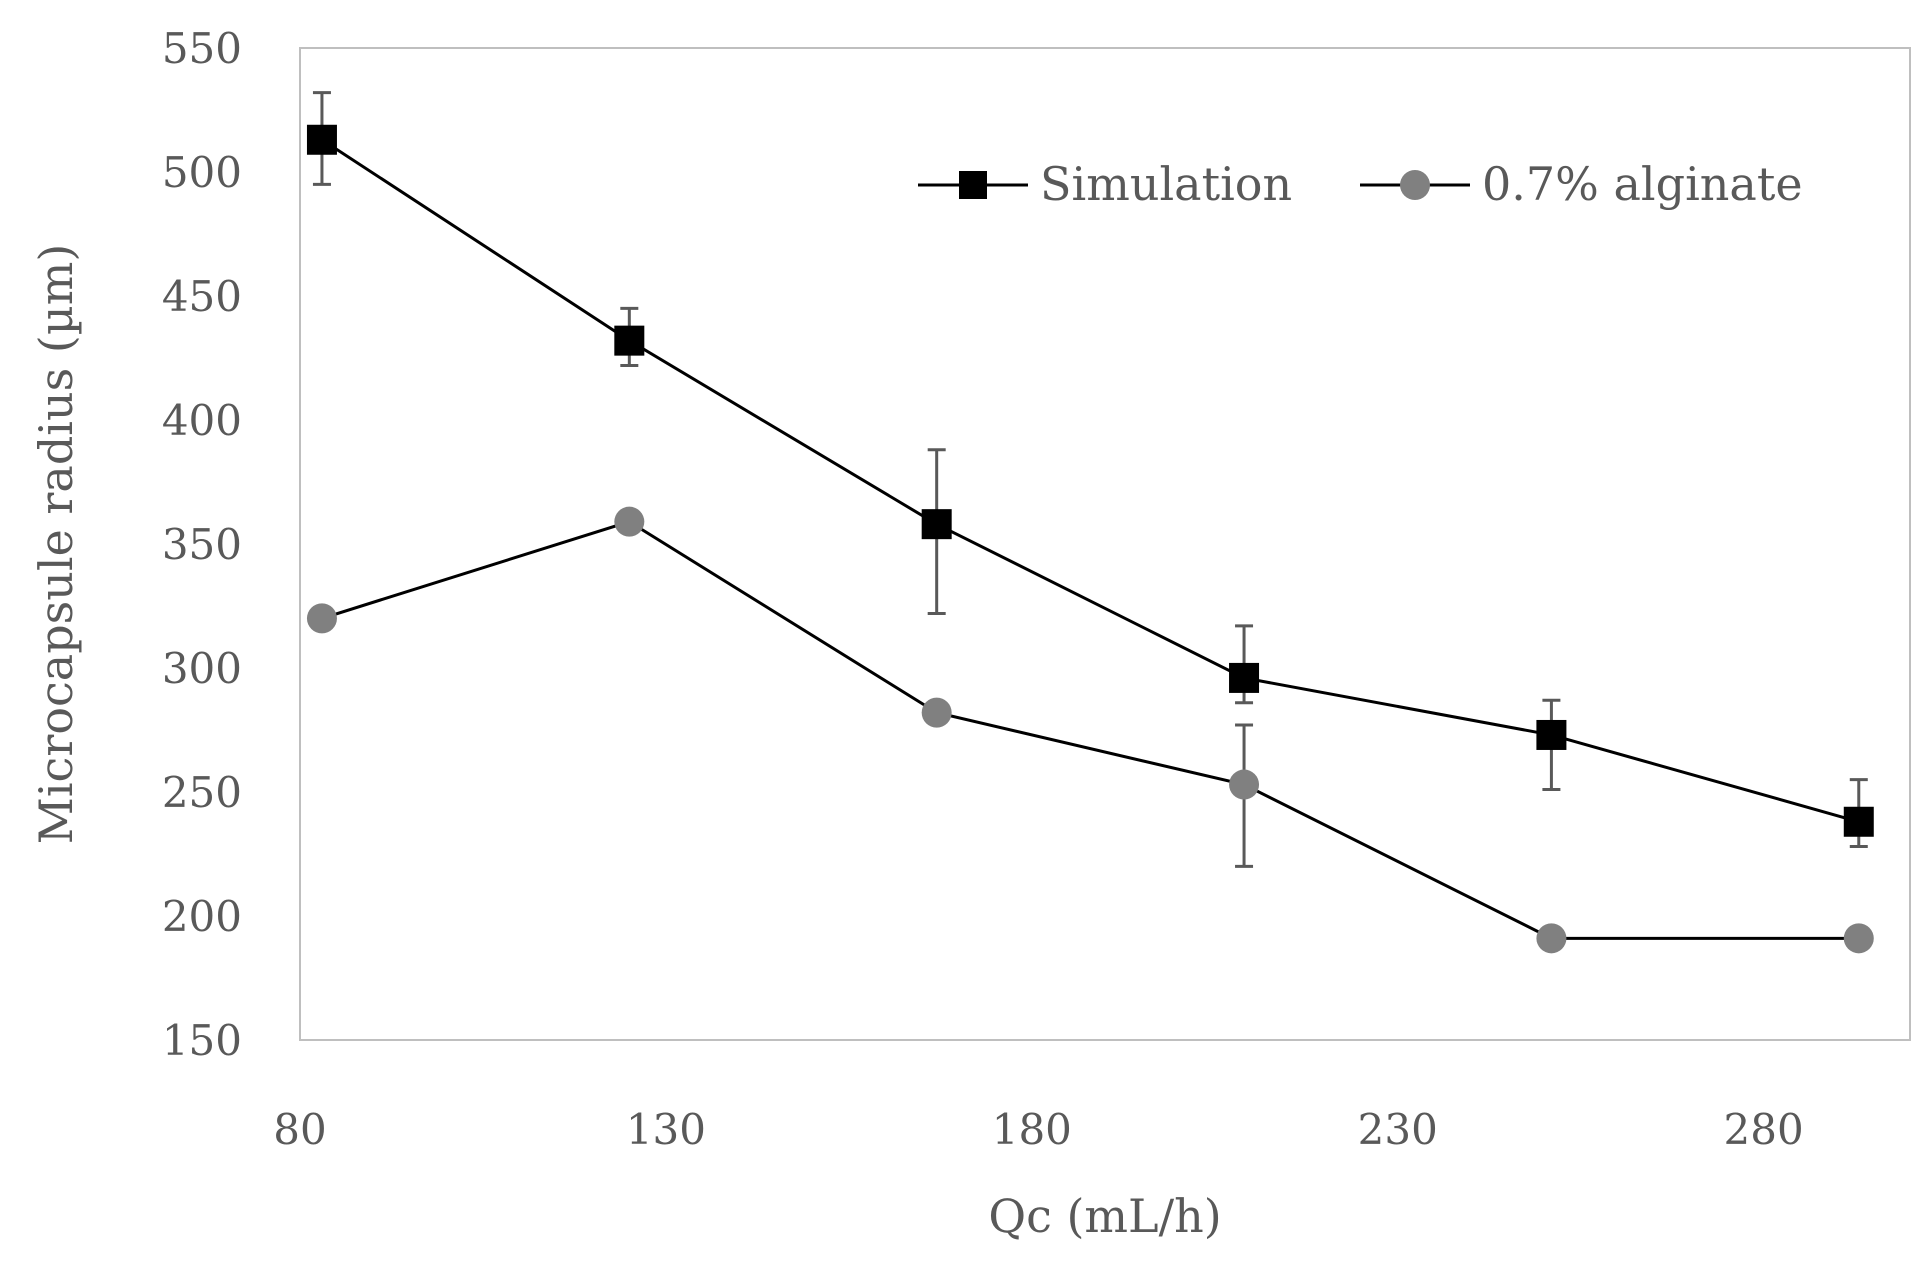  Describe the element at coordinates (202, 792) in the screenshot. I see `y-tick-label: 250` at that location.